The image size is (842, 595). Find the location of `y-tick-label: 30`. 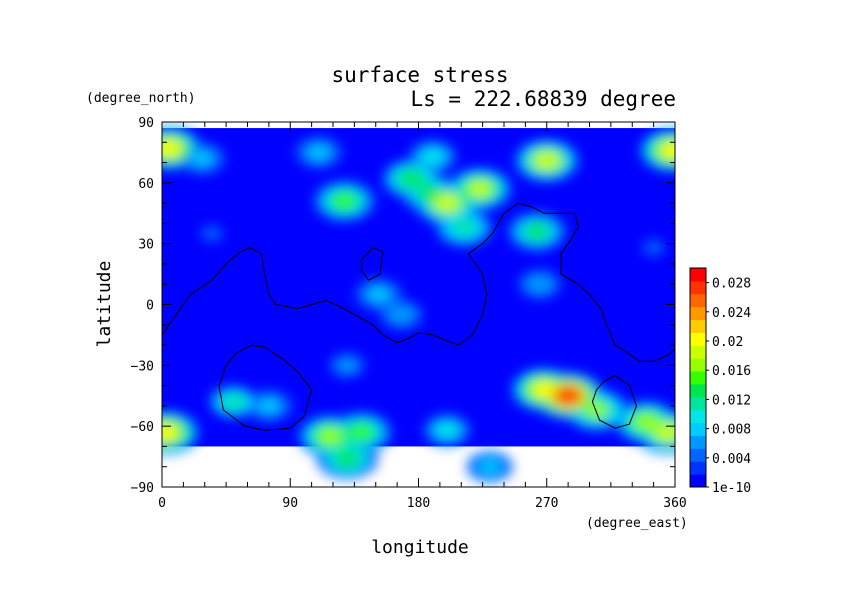

y-tick-label: 30 is located at coordinates (146, 245).